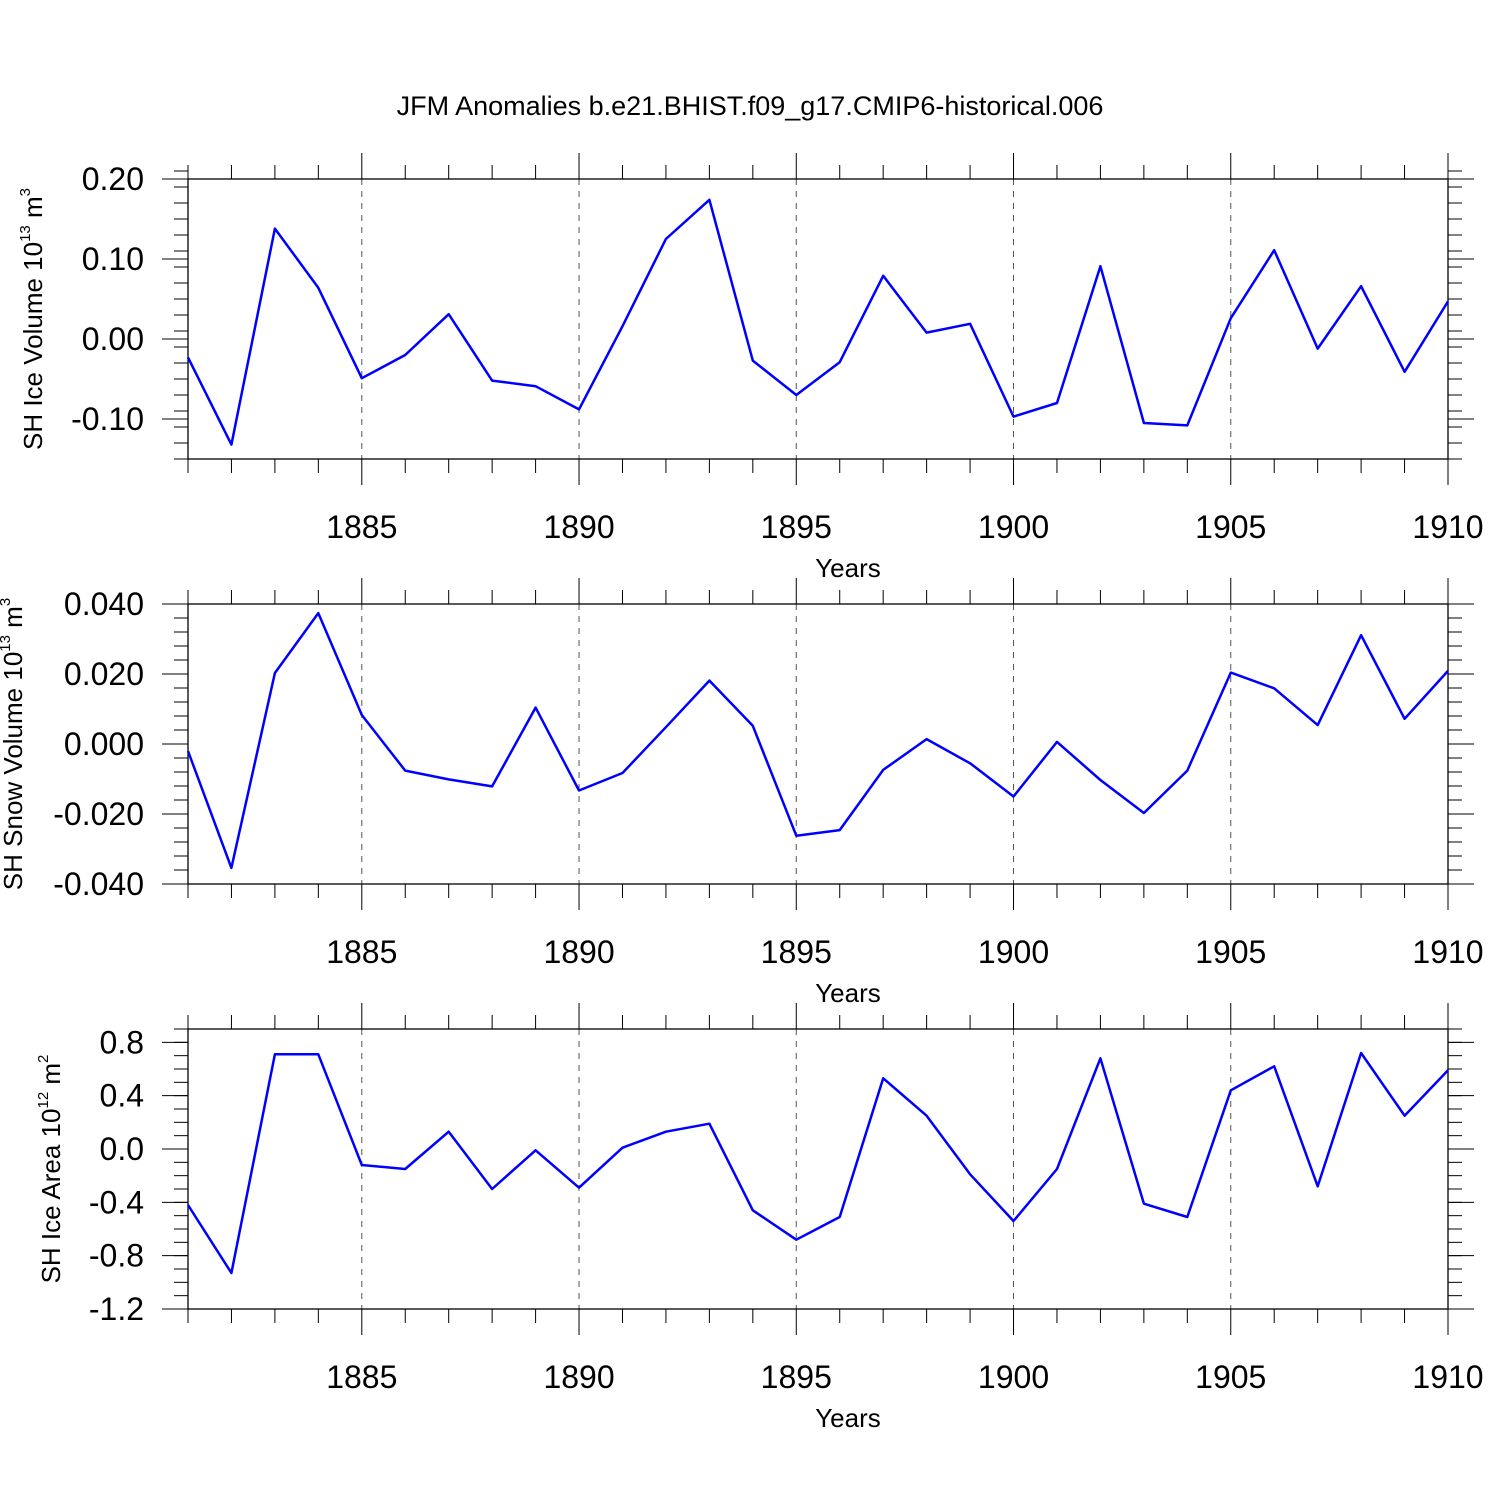  I want to click on y-tick-label: 0.4, so click(122, 1096).